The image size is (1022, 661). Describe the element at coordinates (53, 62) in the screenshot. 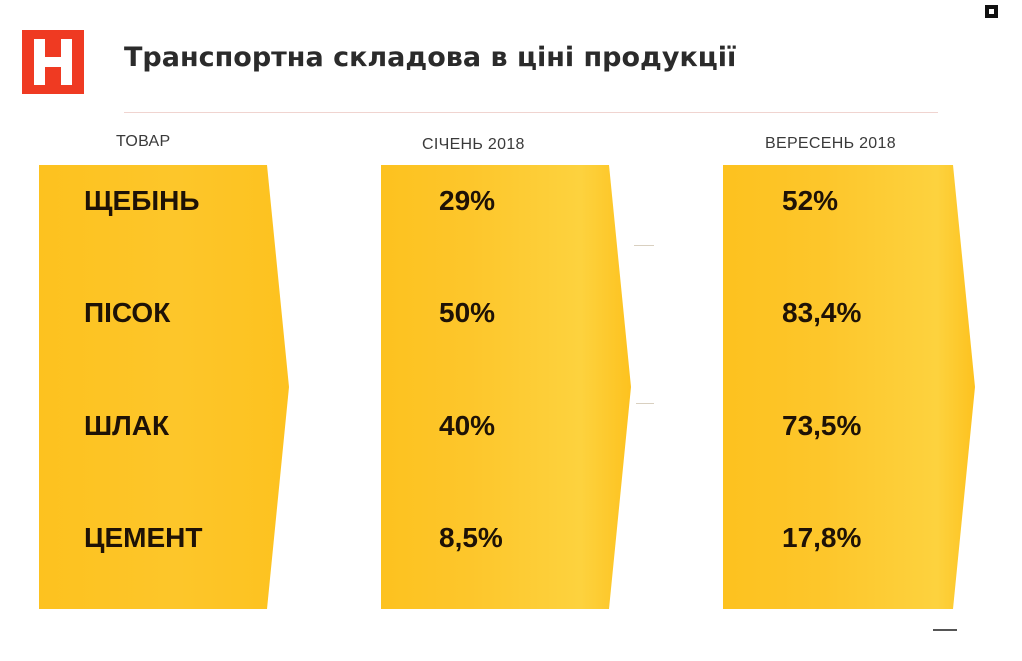

I see `red-square-logo-icon` at that location.